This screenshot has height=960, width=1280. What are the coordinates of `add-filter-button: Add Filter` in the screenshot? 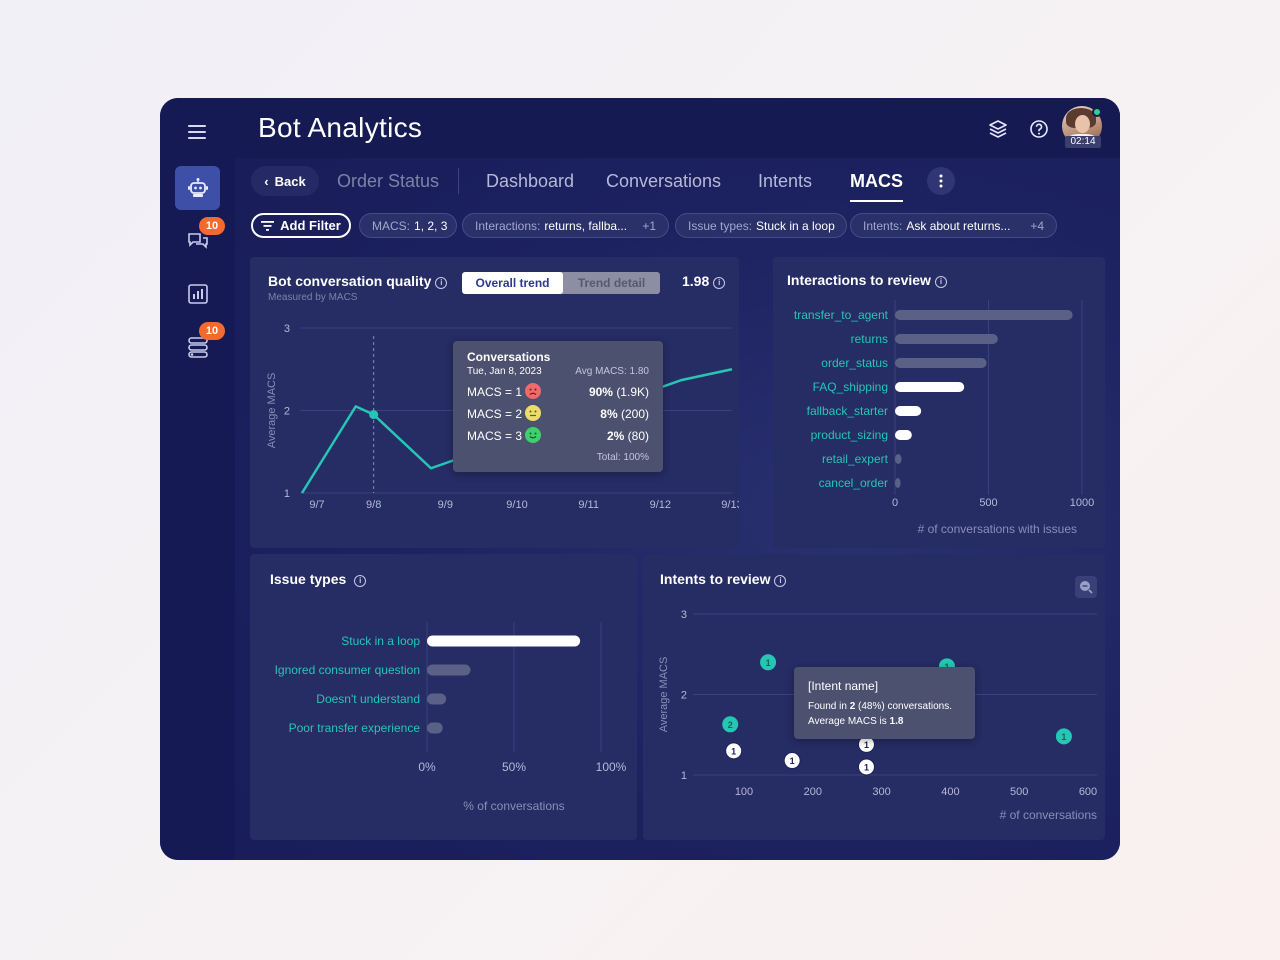 It's located at (301, 225).